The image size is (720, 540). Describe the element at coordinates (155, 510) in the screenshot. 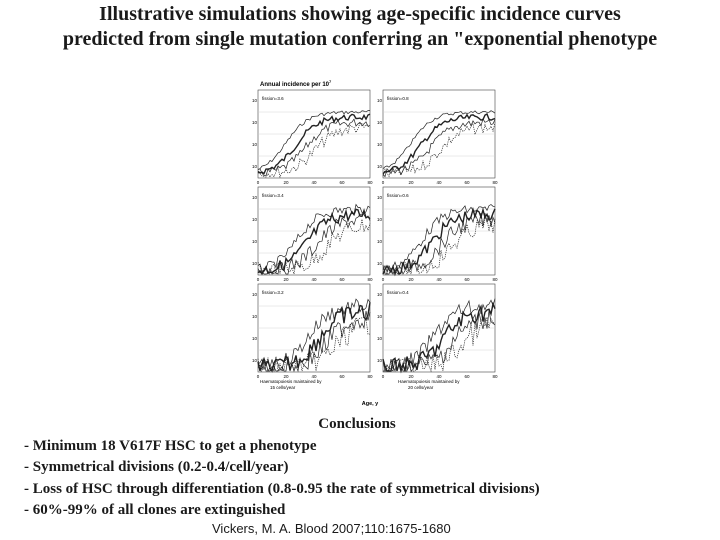

I see `conclusion-item-4: - 60%-99% of all clones are extinguished` at that location.